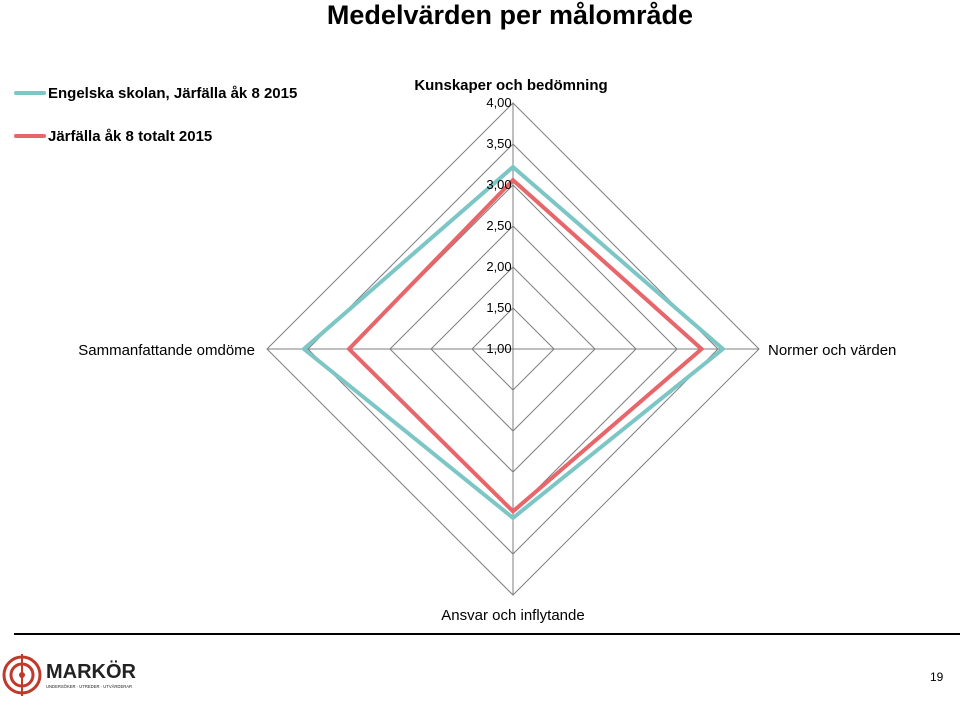  I want to click on legend-label-series-2: Järfälla åk 8 totalt 2015, so click(130, 136).